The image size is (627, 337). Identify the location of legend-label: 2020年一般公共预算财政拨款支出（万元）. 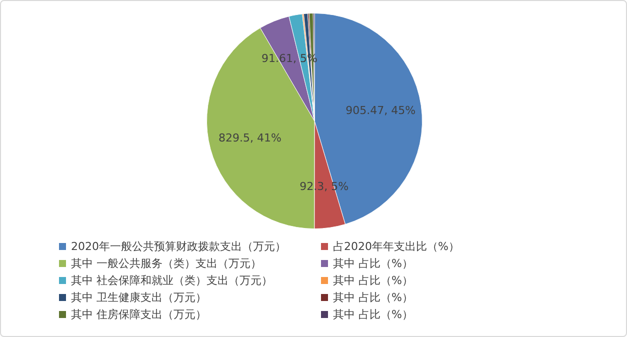
(178, 246).